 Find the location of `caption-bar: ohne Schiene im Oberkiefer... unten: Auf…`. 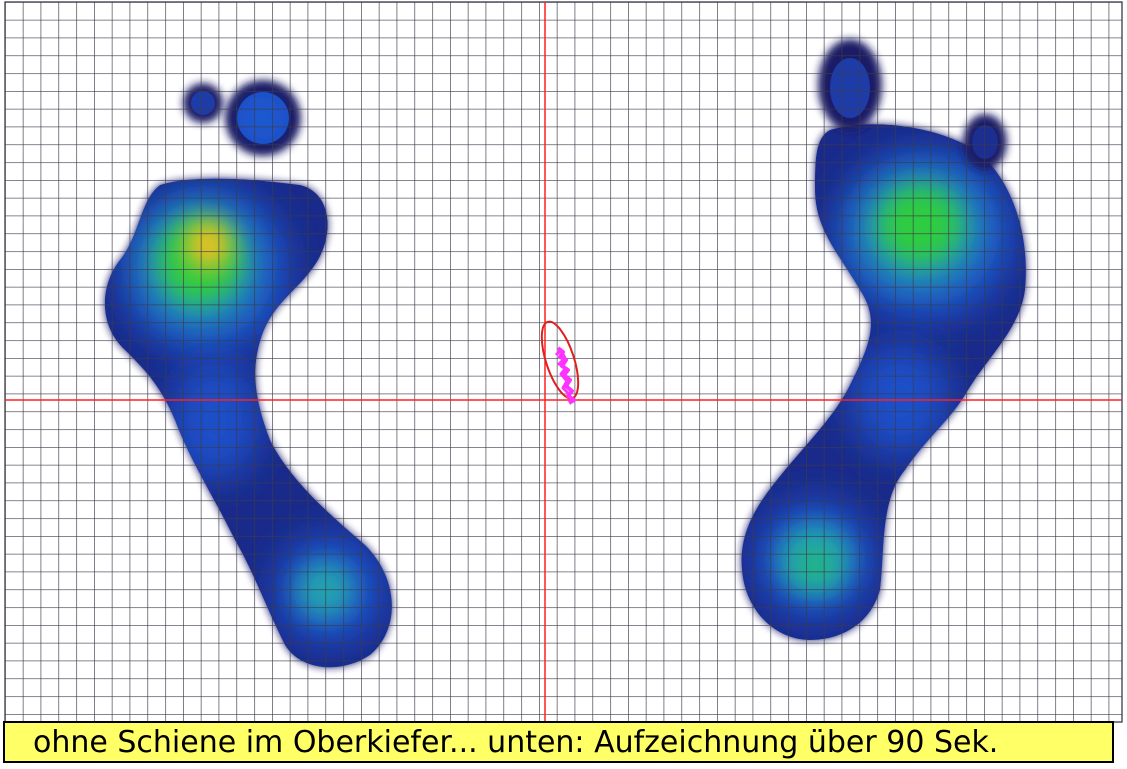

caption-bar: ohne Schiene im Oberkiefer... unten: Auf… is located at coordinates (558, 742).